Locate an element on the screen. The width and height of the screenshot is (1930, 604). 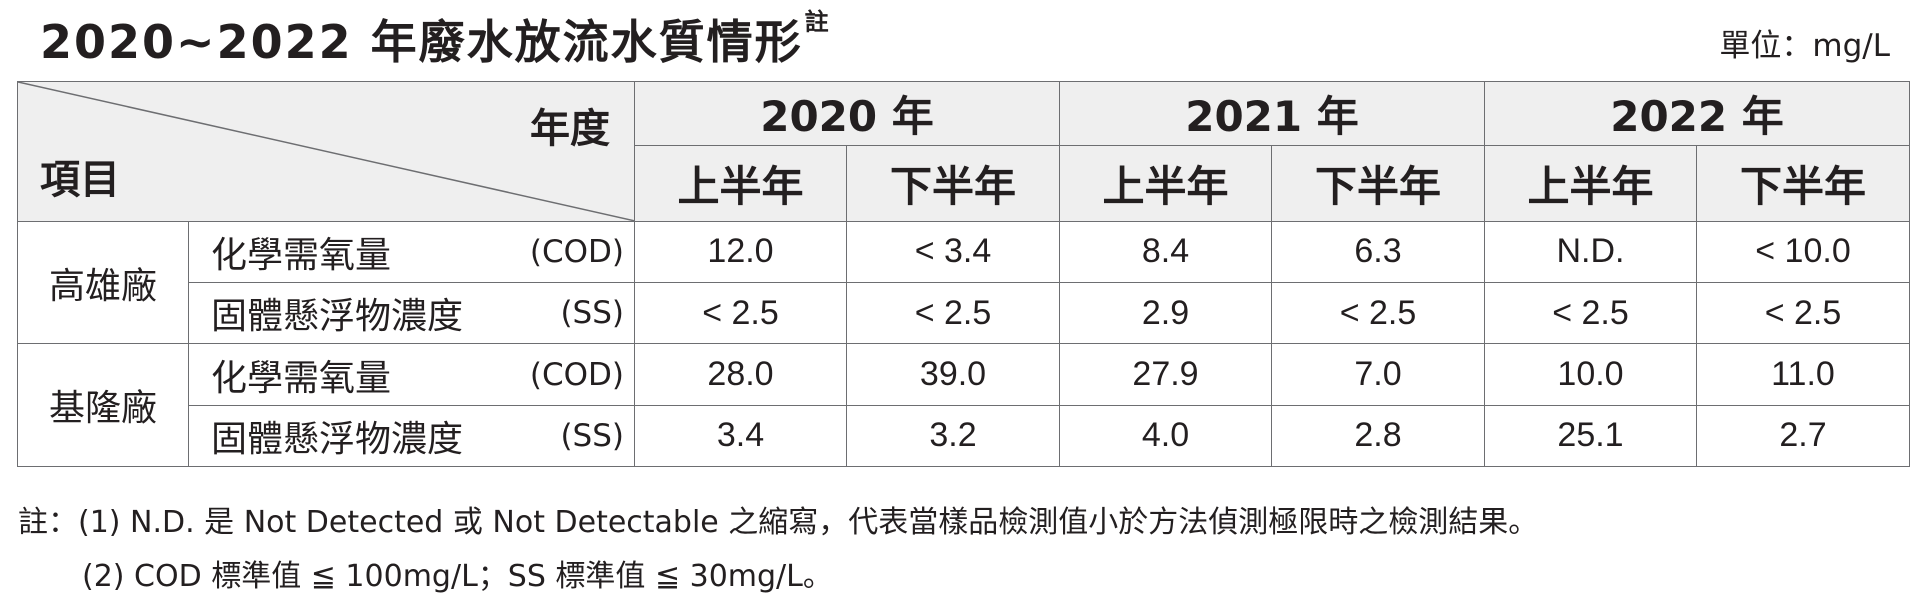
value-cell: 27.9 is located at coordinates (1165, 374).